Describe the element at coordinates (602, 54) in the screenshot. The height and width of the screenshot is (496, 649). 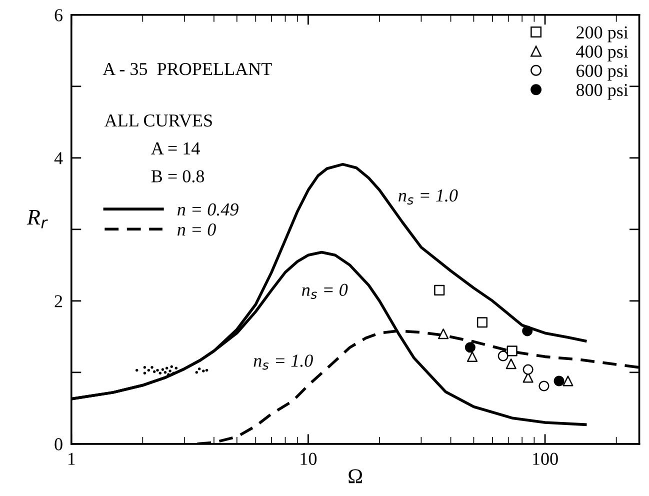
I see `legend-label: 400 psi` at that location.